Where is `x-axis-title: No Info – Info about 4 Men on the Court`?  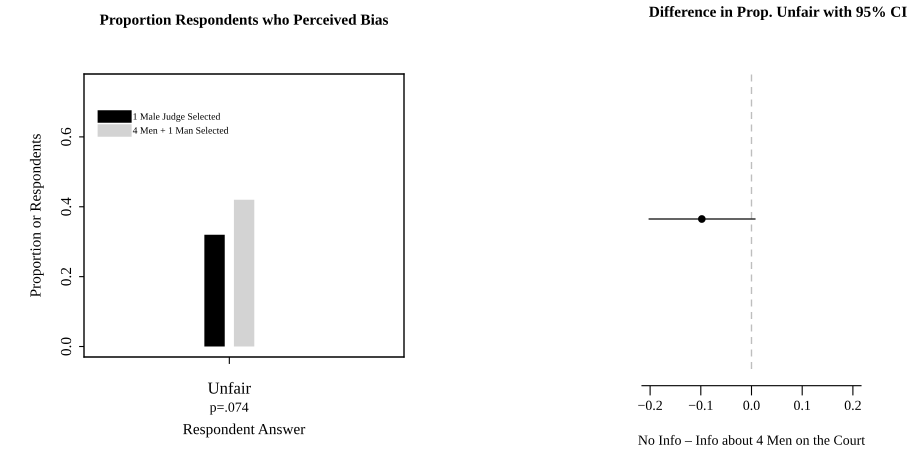
x-axis-title: No Info – Info about 4 Men on the Court is located at coordinates (752, 439).